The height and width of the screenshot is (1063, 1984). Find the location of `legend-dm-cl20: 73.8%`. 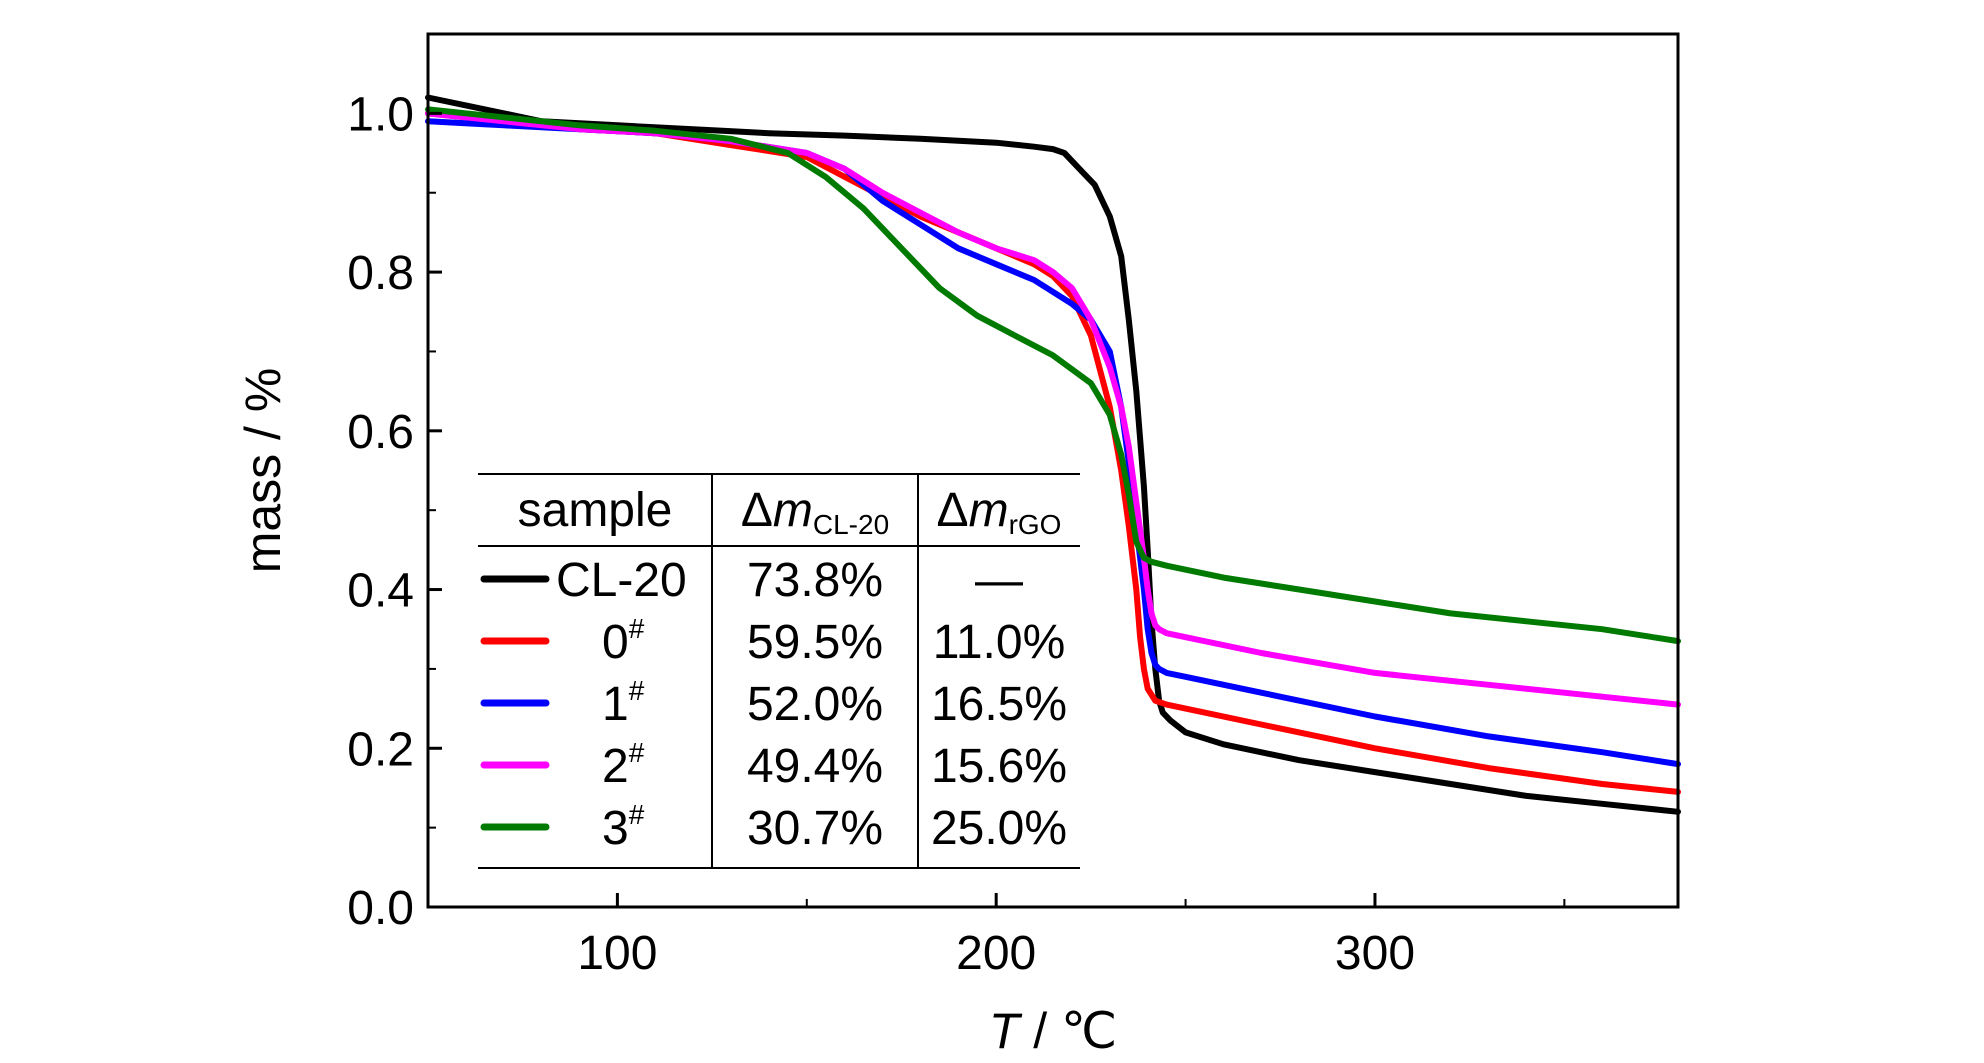

legend-dm-cl20: 73.8% is located at coordinates (815, 580).